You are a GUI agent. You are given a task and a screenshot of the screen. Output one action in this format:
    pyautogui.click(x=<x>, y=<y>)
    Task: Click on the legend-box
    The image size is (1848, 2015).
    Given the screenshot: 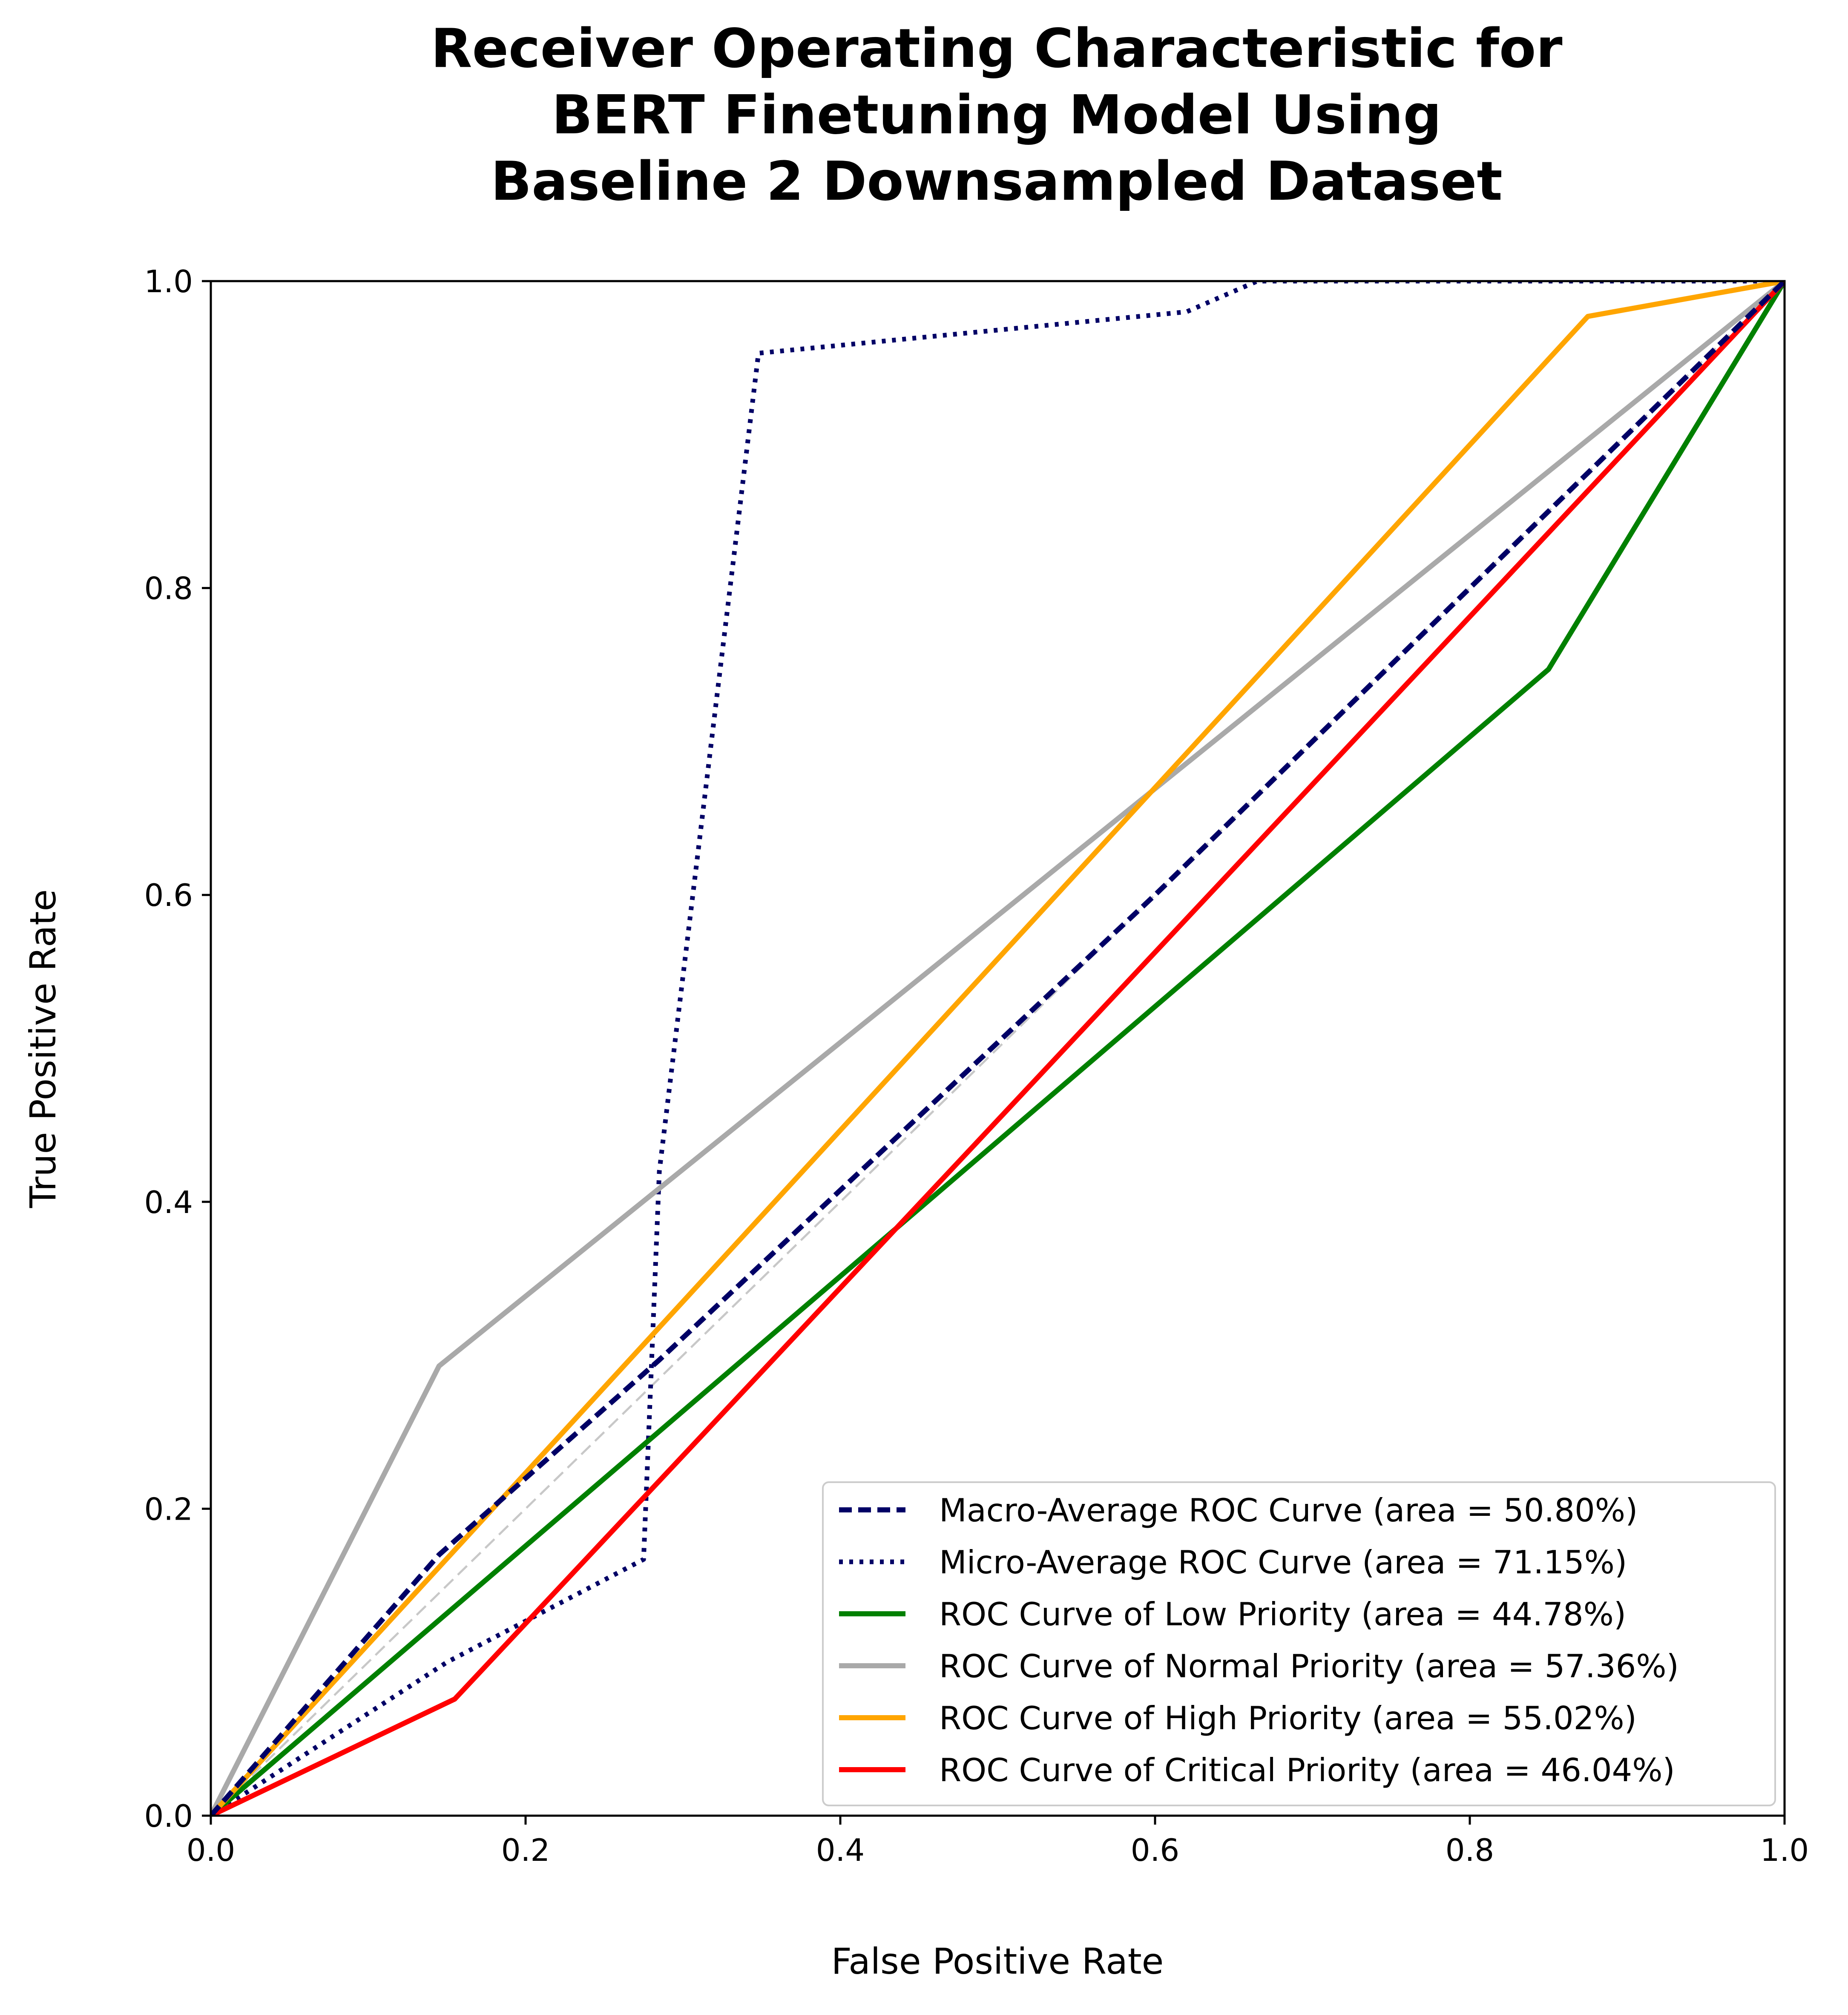 What is the action you would take?
    pyautogui.click(x=1299, y=1644)
    